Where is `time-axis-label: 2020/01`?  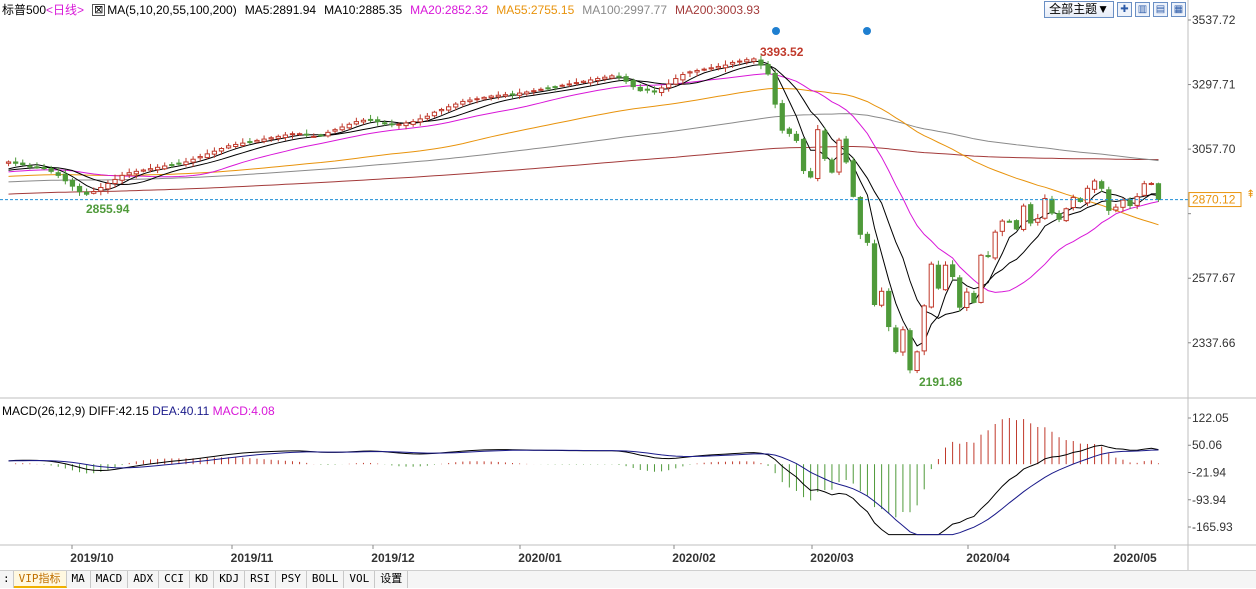
time-axis-label: 2020/01 is located at coordinates (540, 558).